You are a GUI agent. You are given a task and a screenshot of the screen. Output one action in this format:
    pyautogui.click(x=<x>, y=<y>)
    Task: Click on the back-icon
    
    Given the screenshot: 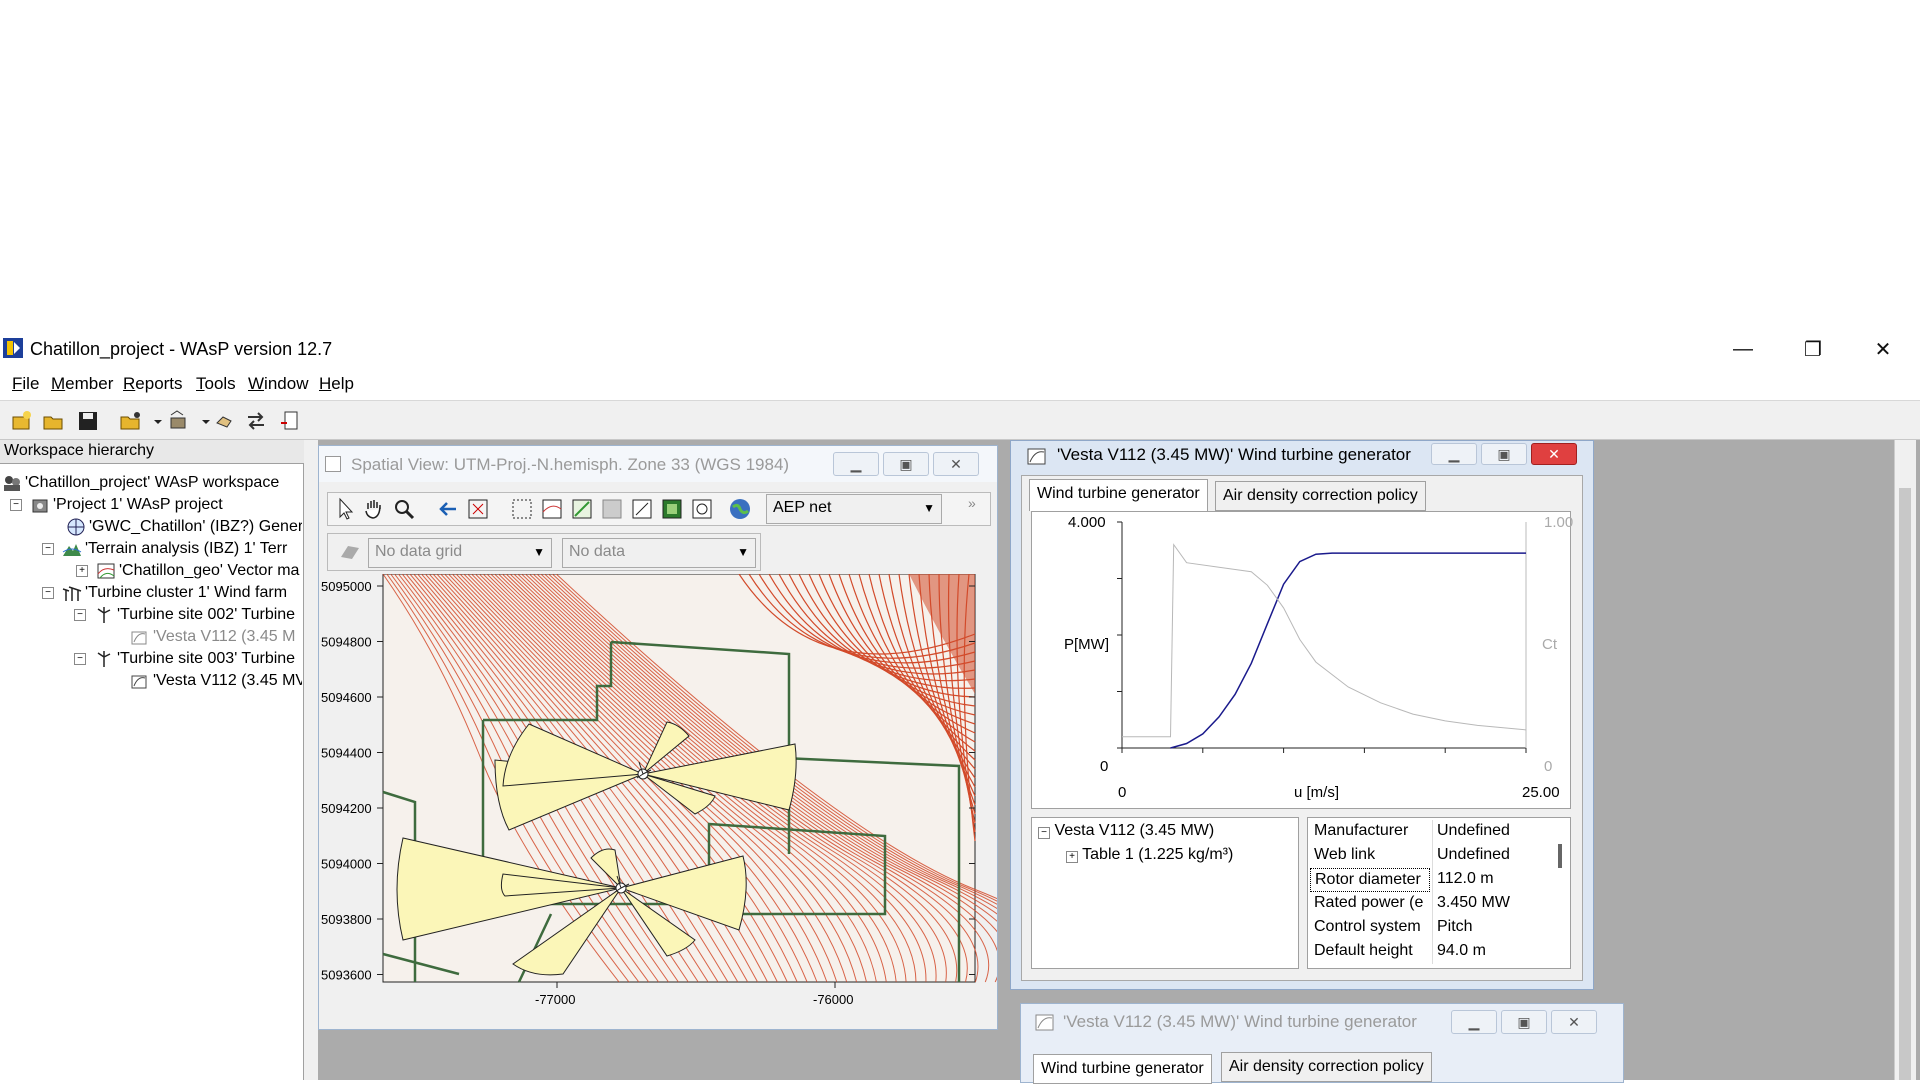 What is the action you would take?
    pyautogui.click(x=448, y=511)
    